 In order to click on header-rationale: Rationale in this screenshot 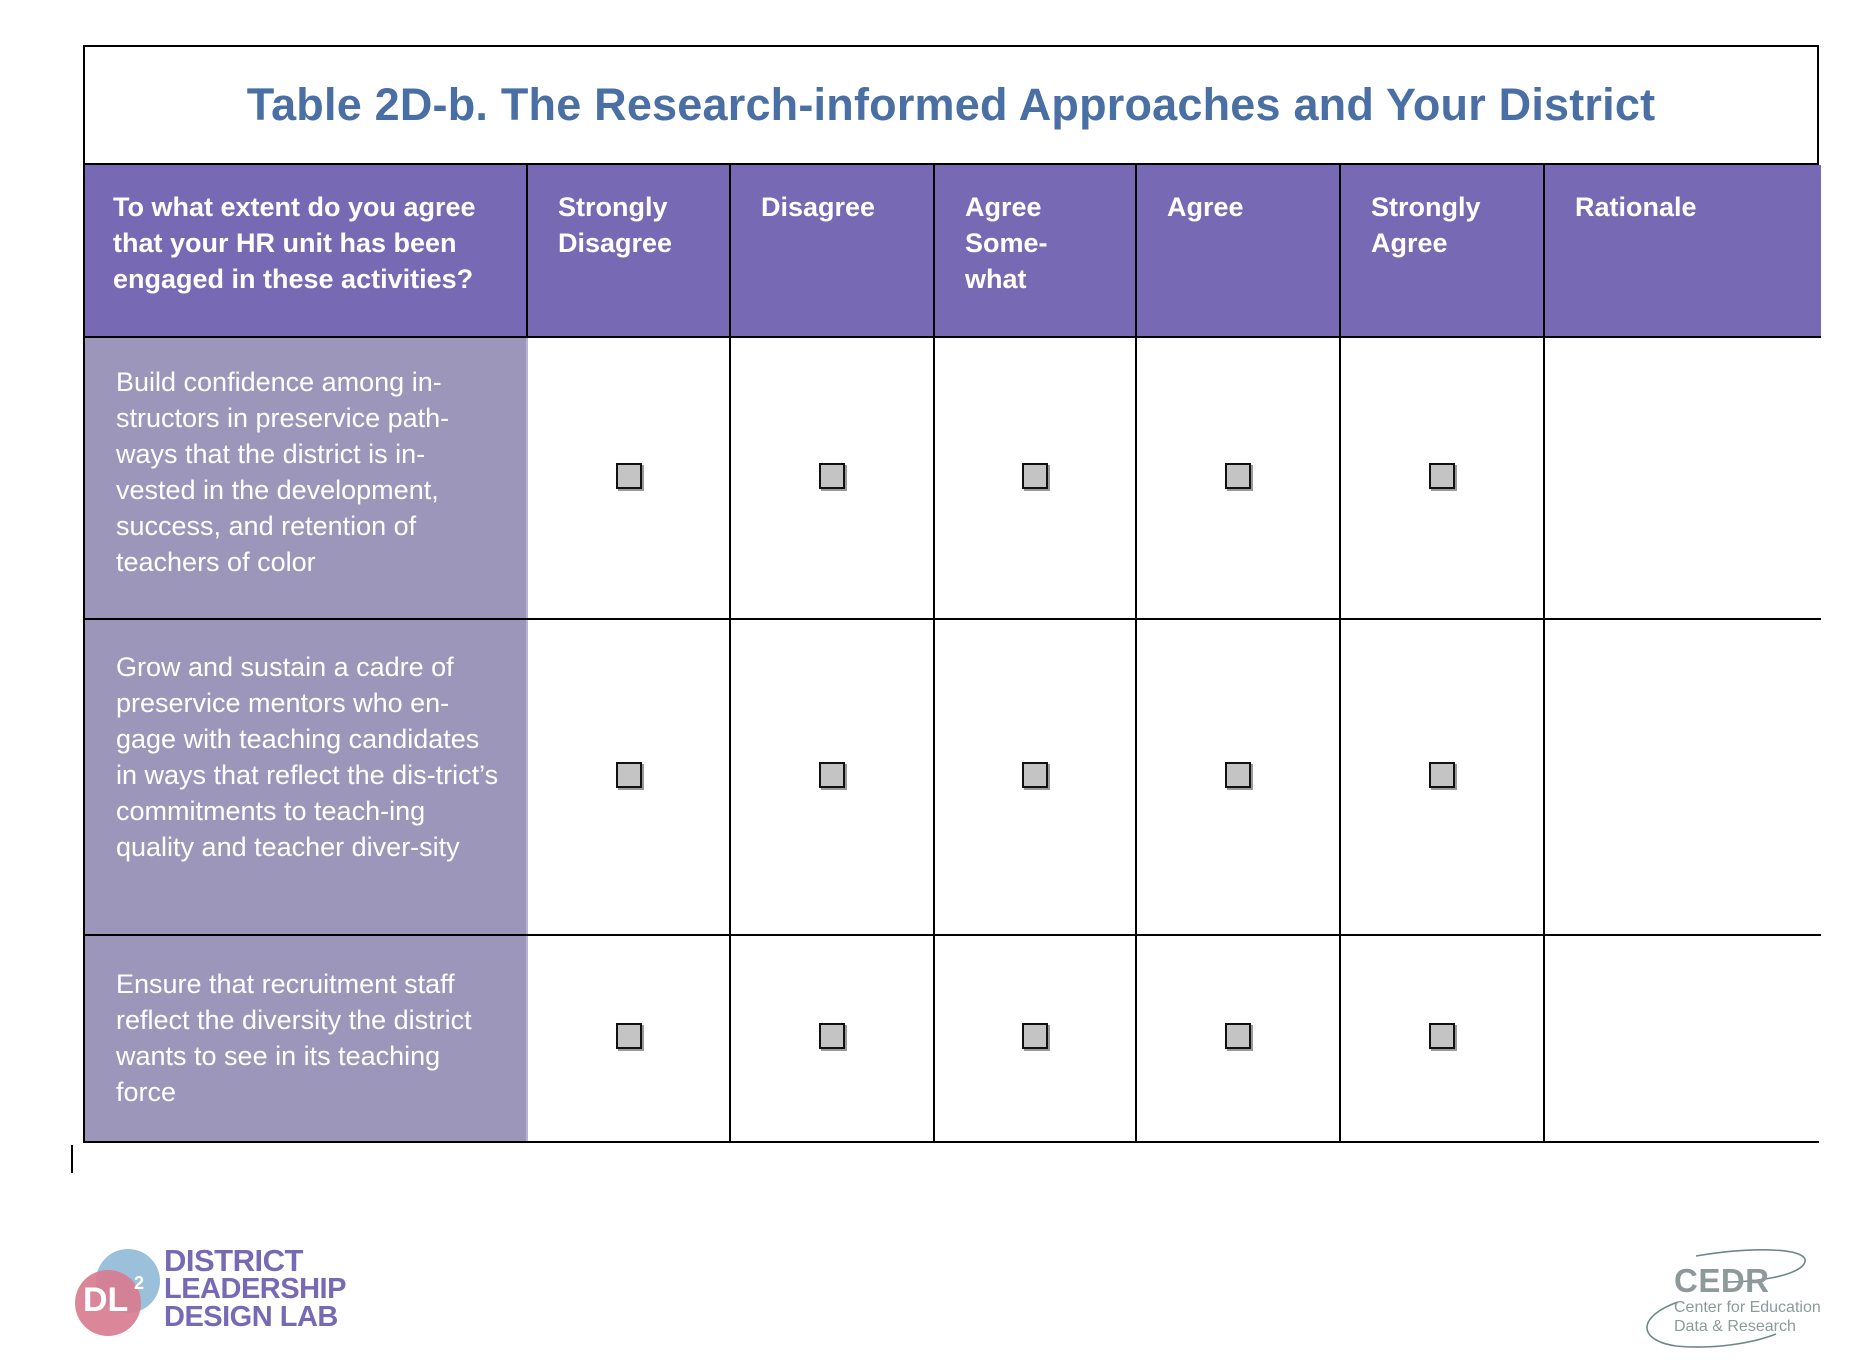, I will do `click(1682, 251)`.